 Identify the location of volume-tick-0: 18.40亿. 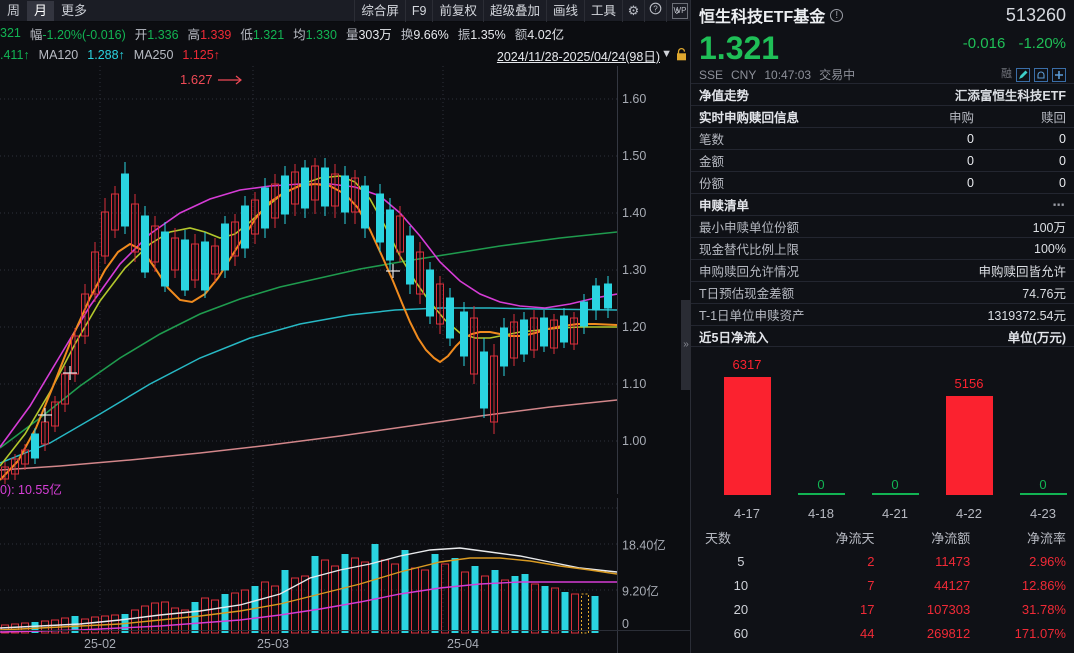
(644, 545).